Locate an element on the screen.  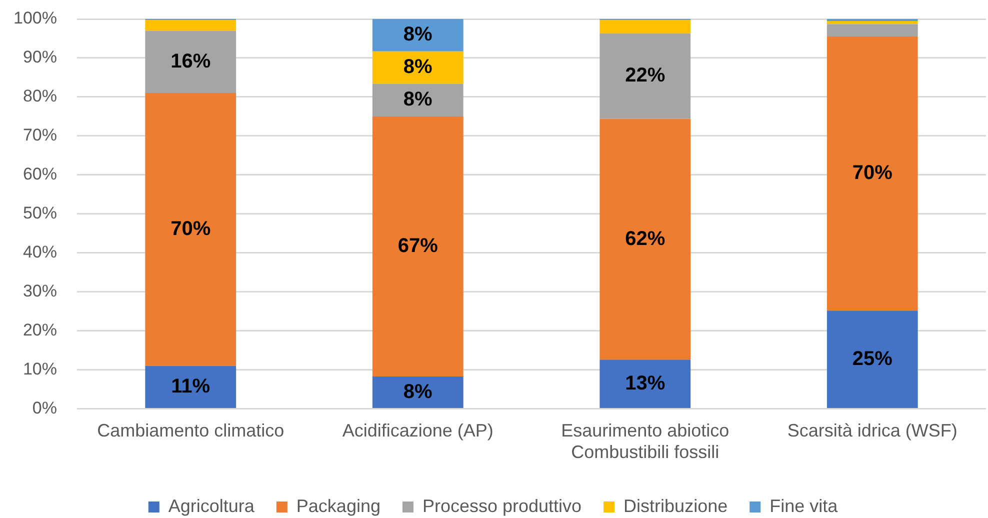
data-label: 13% is located at coordinates (645, 383).